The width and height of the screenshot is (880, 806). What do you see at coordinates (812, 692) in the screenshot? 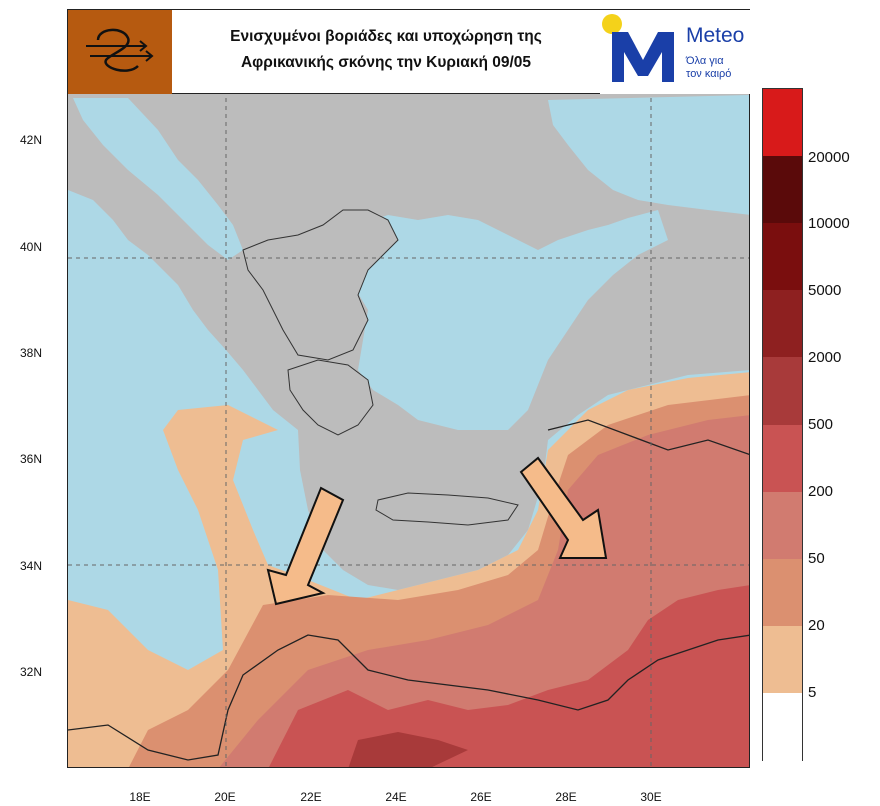
I see `colorbar-label: 5` at bounding box center [812, 692].